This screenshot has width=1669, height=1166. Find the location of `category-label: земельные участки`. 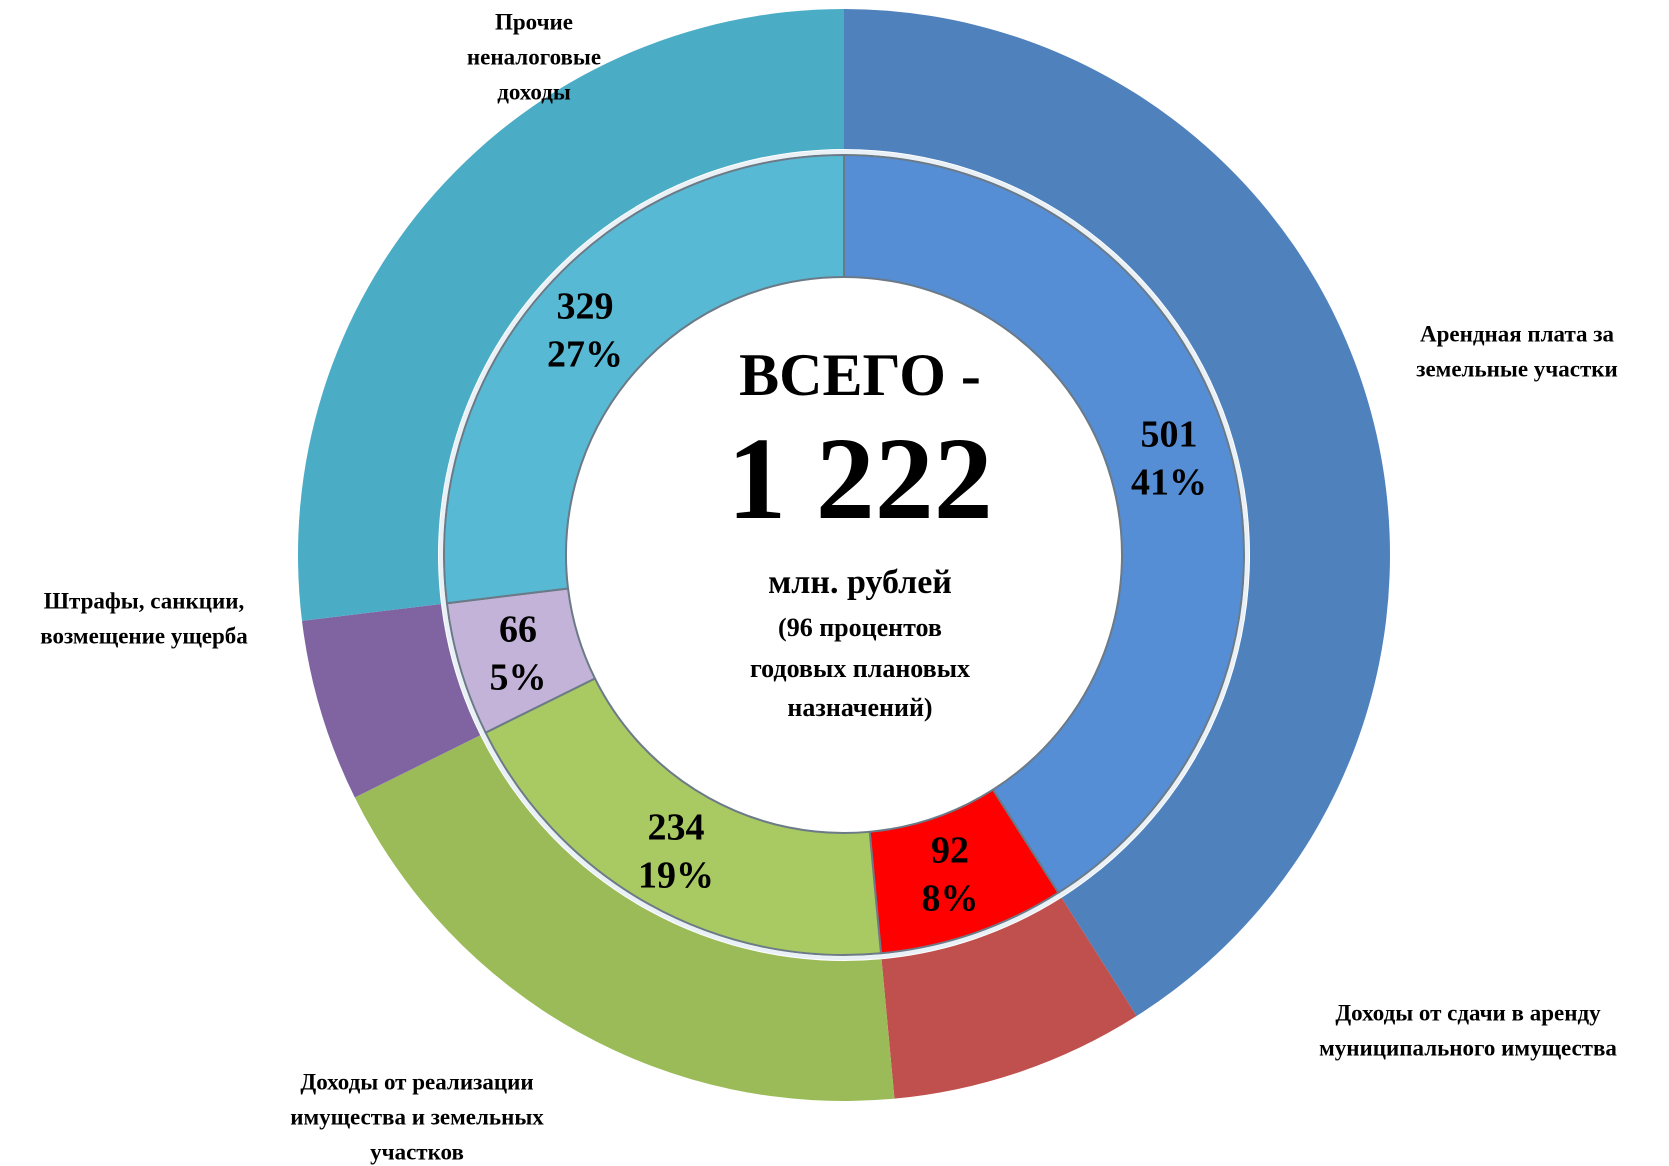

category-label: земельные участки is located at coordinates (1517, 368).